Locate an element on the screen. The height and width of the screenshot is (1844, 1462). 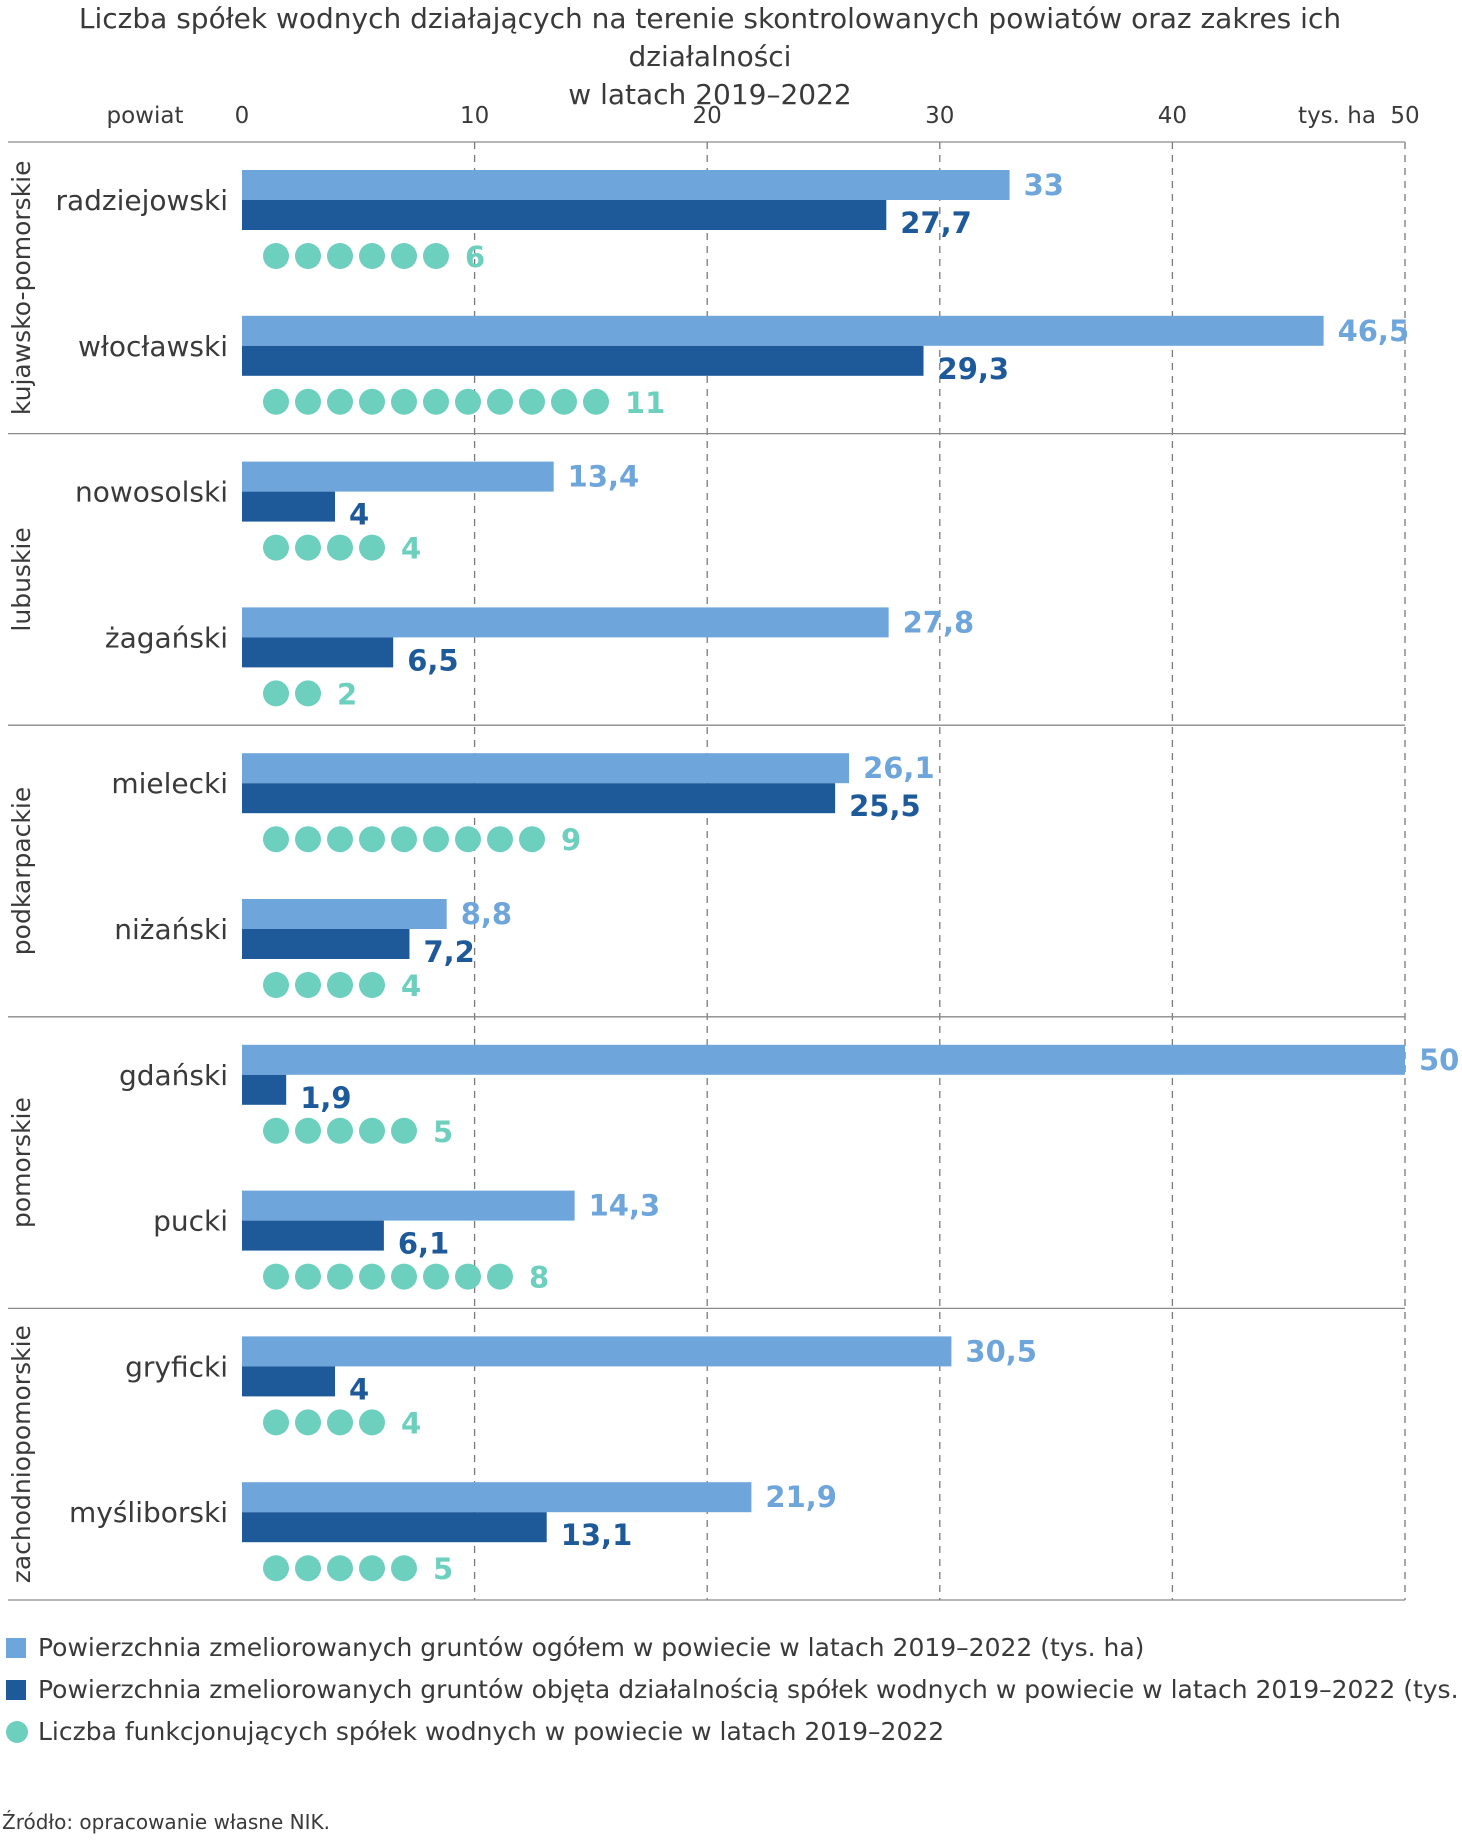
x-tick-label: 0 is located at coordinates (242, 116).